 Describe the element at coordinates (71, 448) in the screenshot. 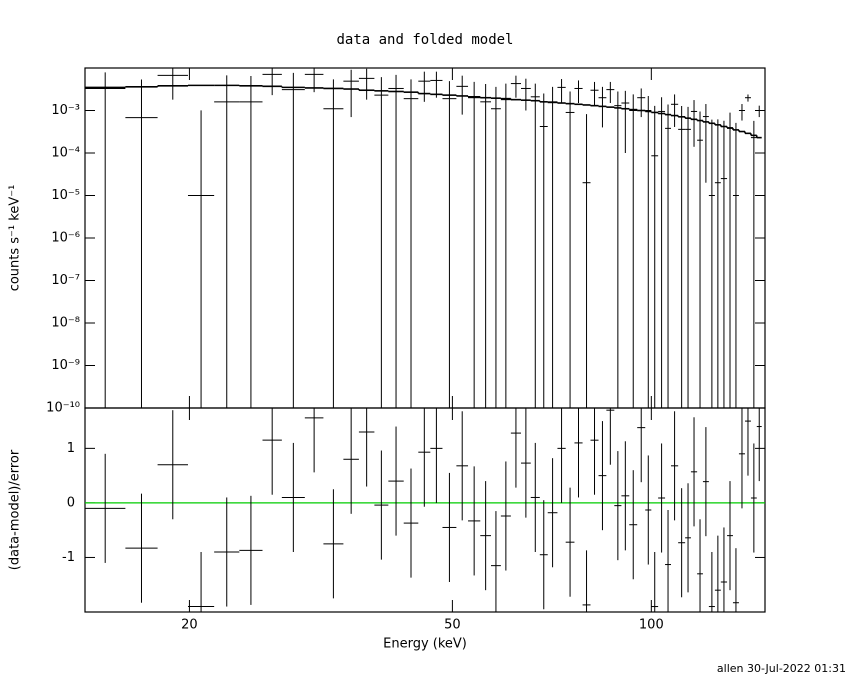

I see `y-tick-label: 1` at that location.